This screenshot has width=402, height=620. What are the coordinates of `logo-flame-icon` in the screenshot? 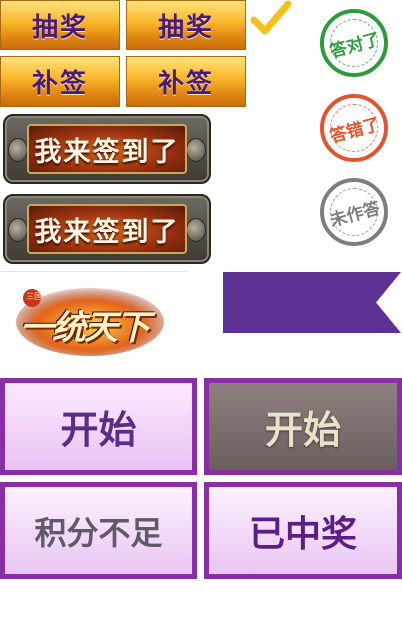 It's located at (90, 322).